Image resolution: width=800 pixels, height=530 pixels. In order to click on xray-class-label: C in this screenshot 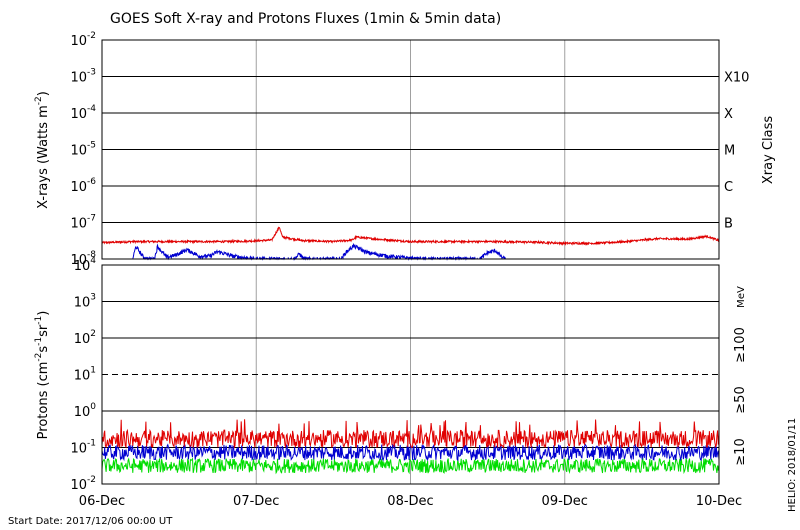, I will do `click(728, 187)`.